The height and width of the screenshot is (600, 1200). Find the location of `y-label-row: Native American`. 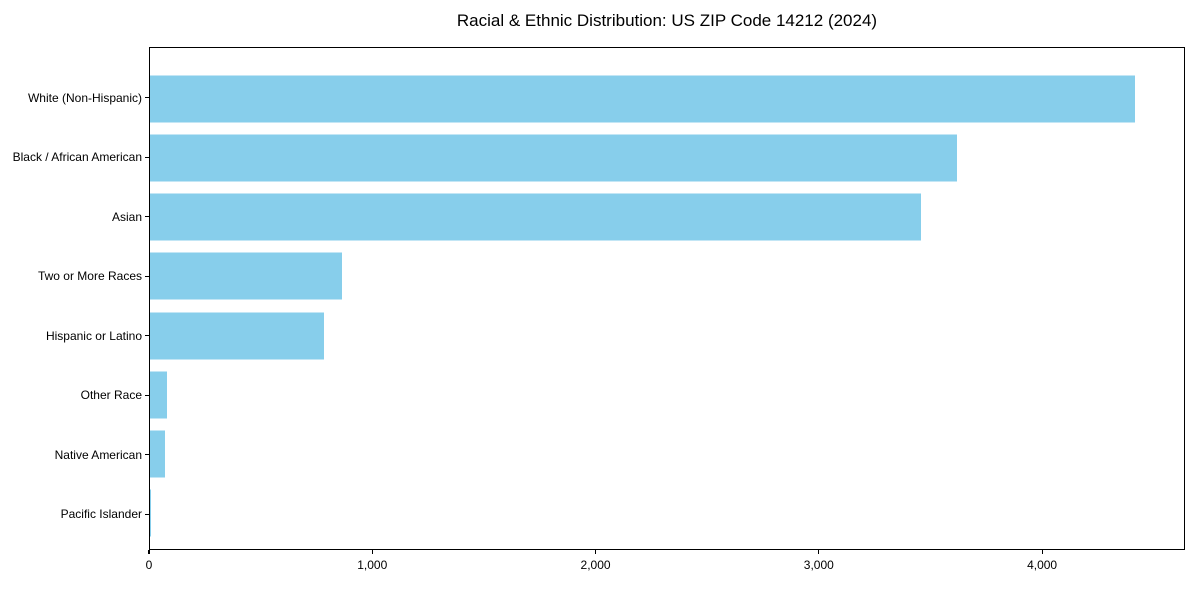

y-label-row: Native American is located at coordinates (74, 455).